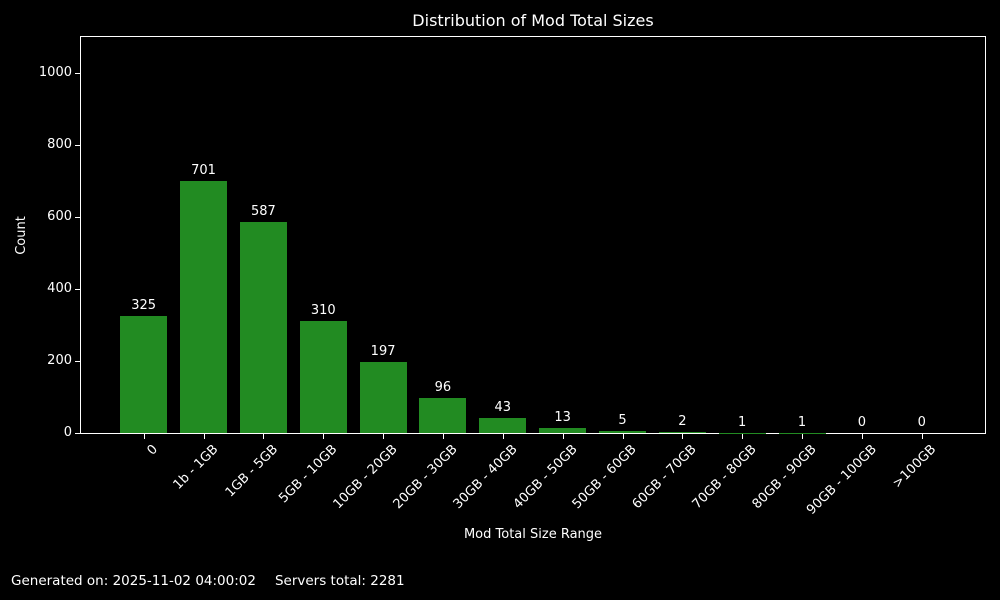  I want to click on bar-value-label: 43, so click(503, 407).